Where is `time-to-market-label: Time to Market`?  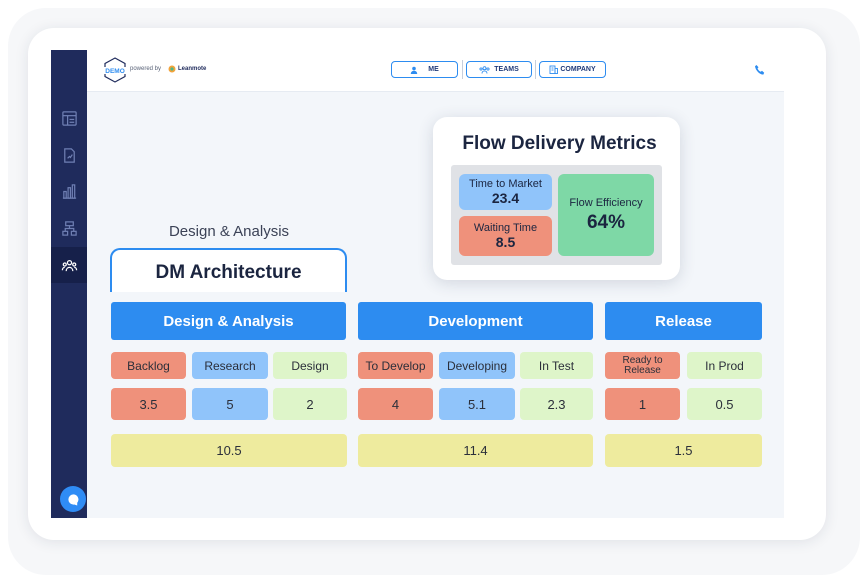
time-to-market-label: Time to Market is located at coordinates (505, 184).